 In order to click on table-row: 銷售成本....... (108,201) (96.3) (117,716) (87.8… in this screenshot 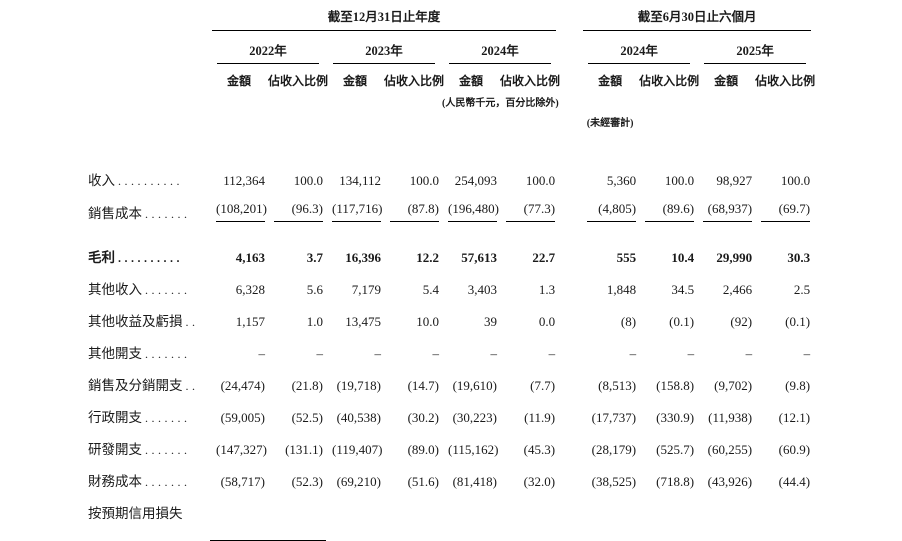, I will do `click(450, 211)`.